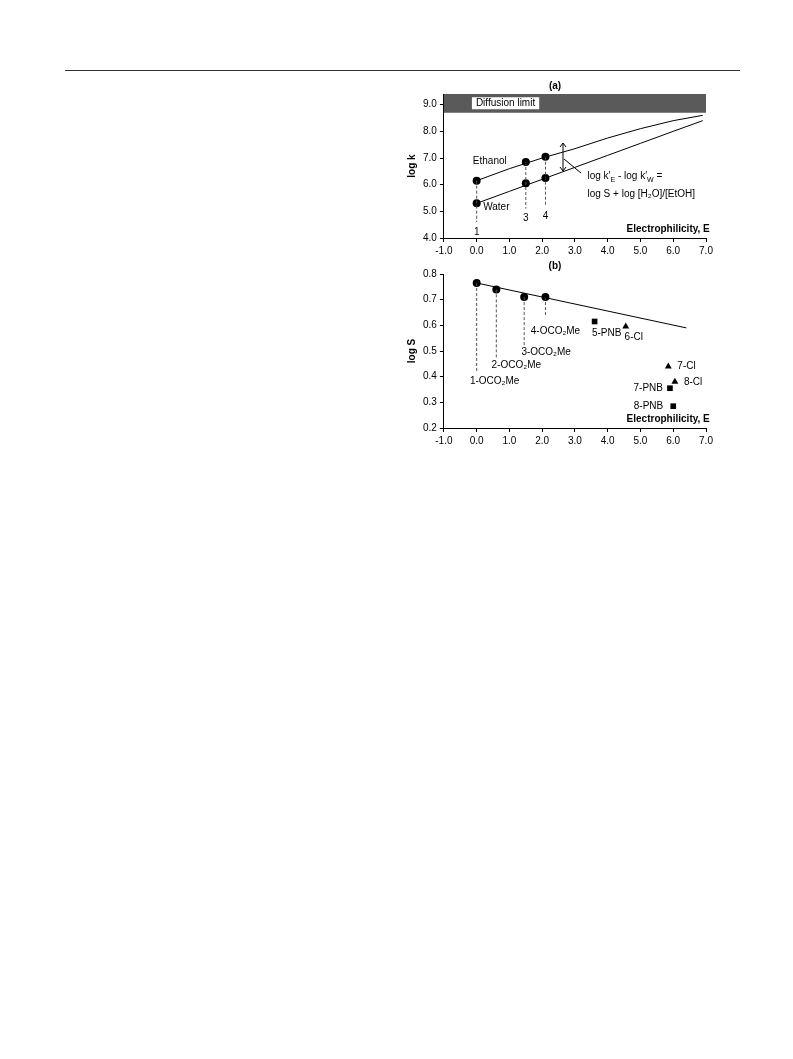 Image resolution: width=793 pixels, height=1059 pixels. I want to click on y-tick-label: 0.6, so click(430, 325).